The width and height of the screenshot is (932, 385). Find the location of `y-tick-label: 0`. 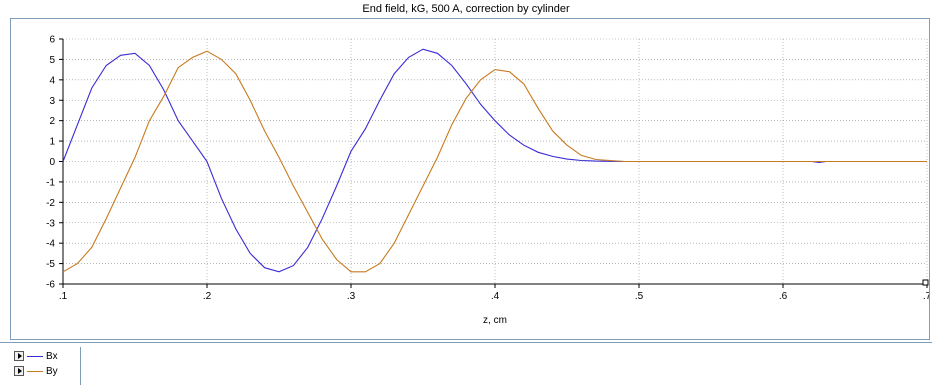

y-tick-label: 0 is located at coordinates (52, 162).